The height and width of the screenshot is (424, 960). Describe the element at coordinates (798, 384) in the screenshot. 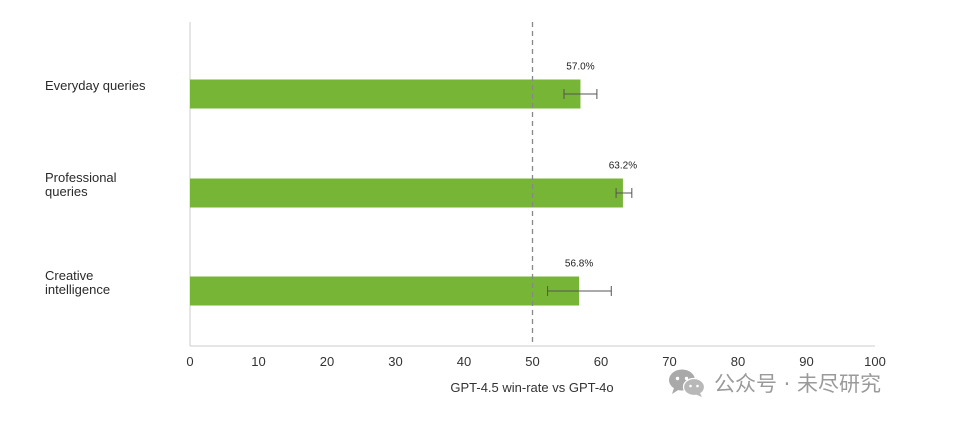

I see `watermark-text: 公众号 · 未尽研究` at that location.